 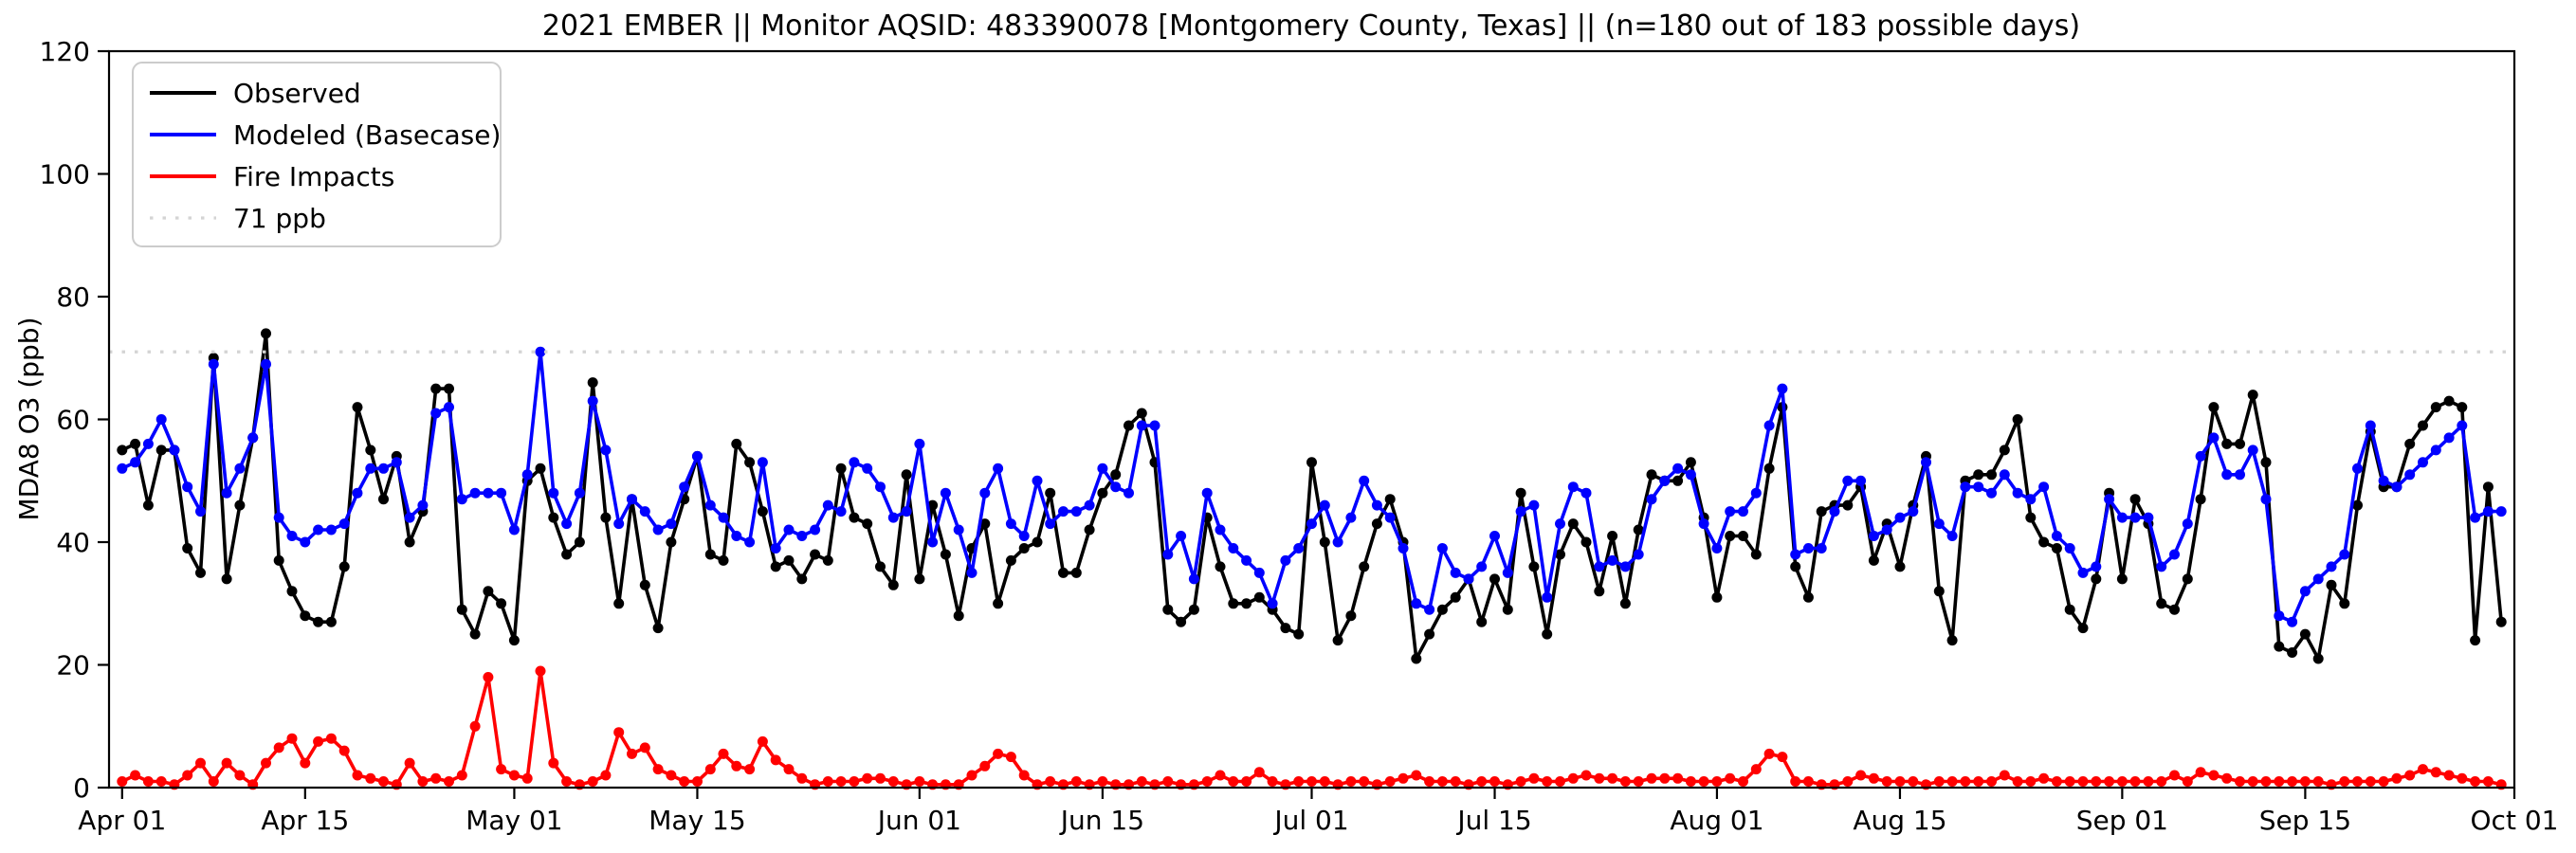 I want to click on legend-label: 71 ppb, so click(x=279, y=218).